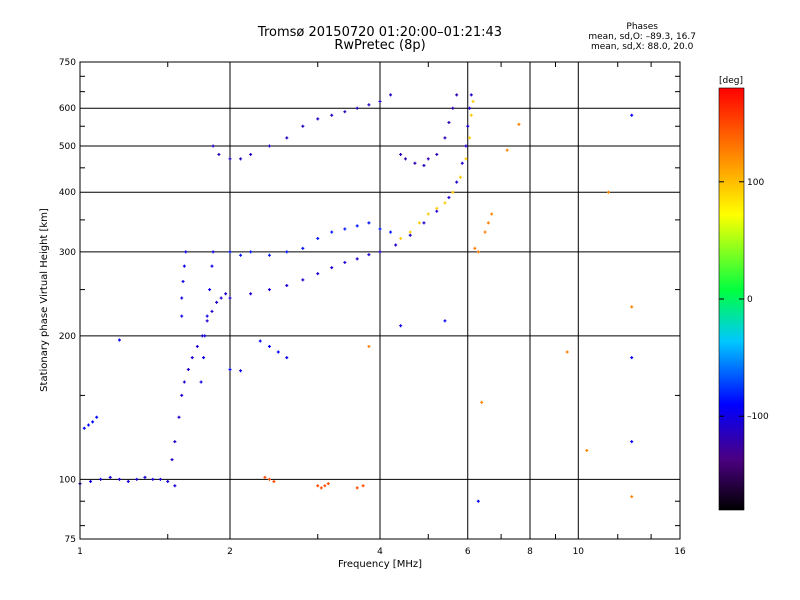 This screenshot has height=600, width=800. What do you see at coordinates (380, 552) in the screenshot?
I see `x-tick-label: 4` at bounding box center [380, 552].